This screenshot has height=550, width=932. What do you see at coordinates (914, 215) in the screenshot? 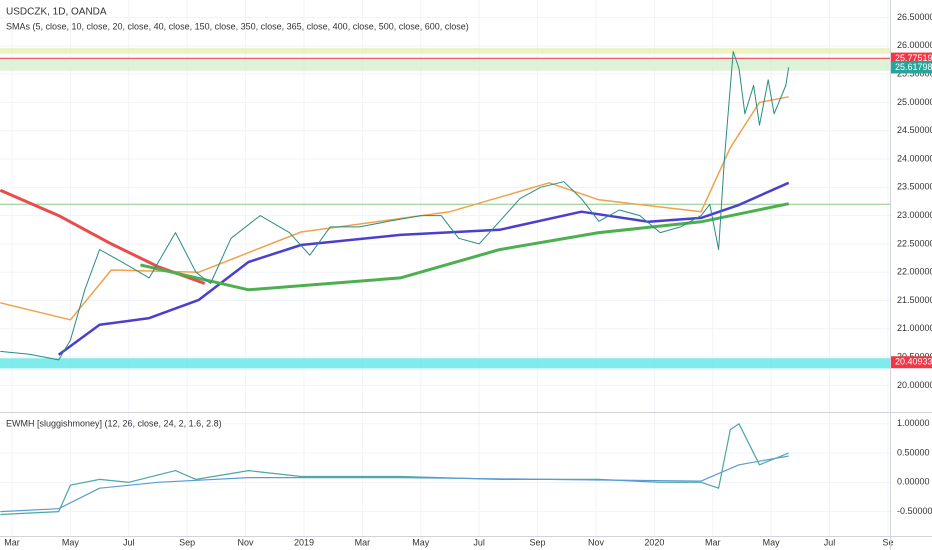
I see `y-tick-label: 23.00000` at bounding box center [914, 215].